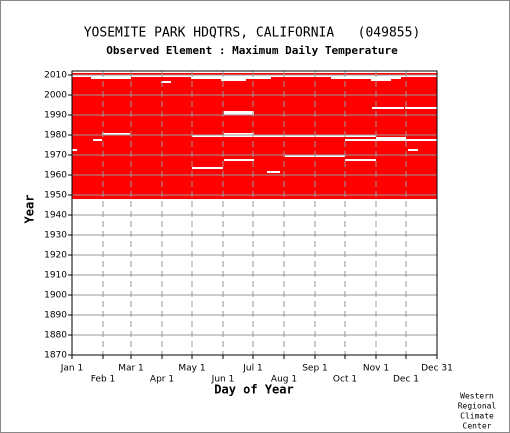 Image resolution: width=510 pixels, height=433 pixels. Describe the element at coordinates (477, 406) in the screenshot. I see `credit: Regional` at that location.